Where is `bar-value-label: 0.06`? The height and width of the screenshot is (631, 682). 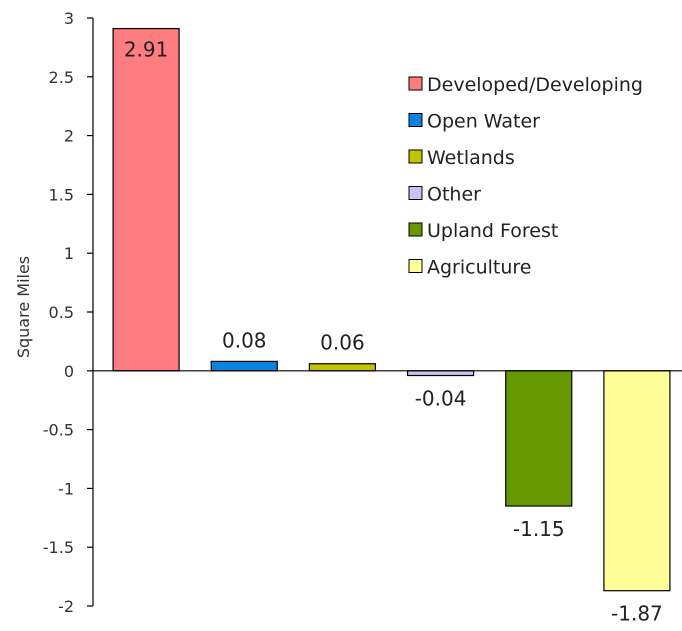
bar-value-label: 0.06 is located at coordinates (342, 343).